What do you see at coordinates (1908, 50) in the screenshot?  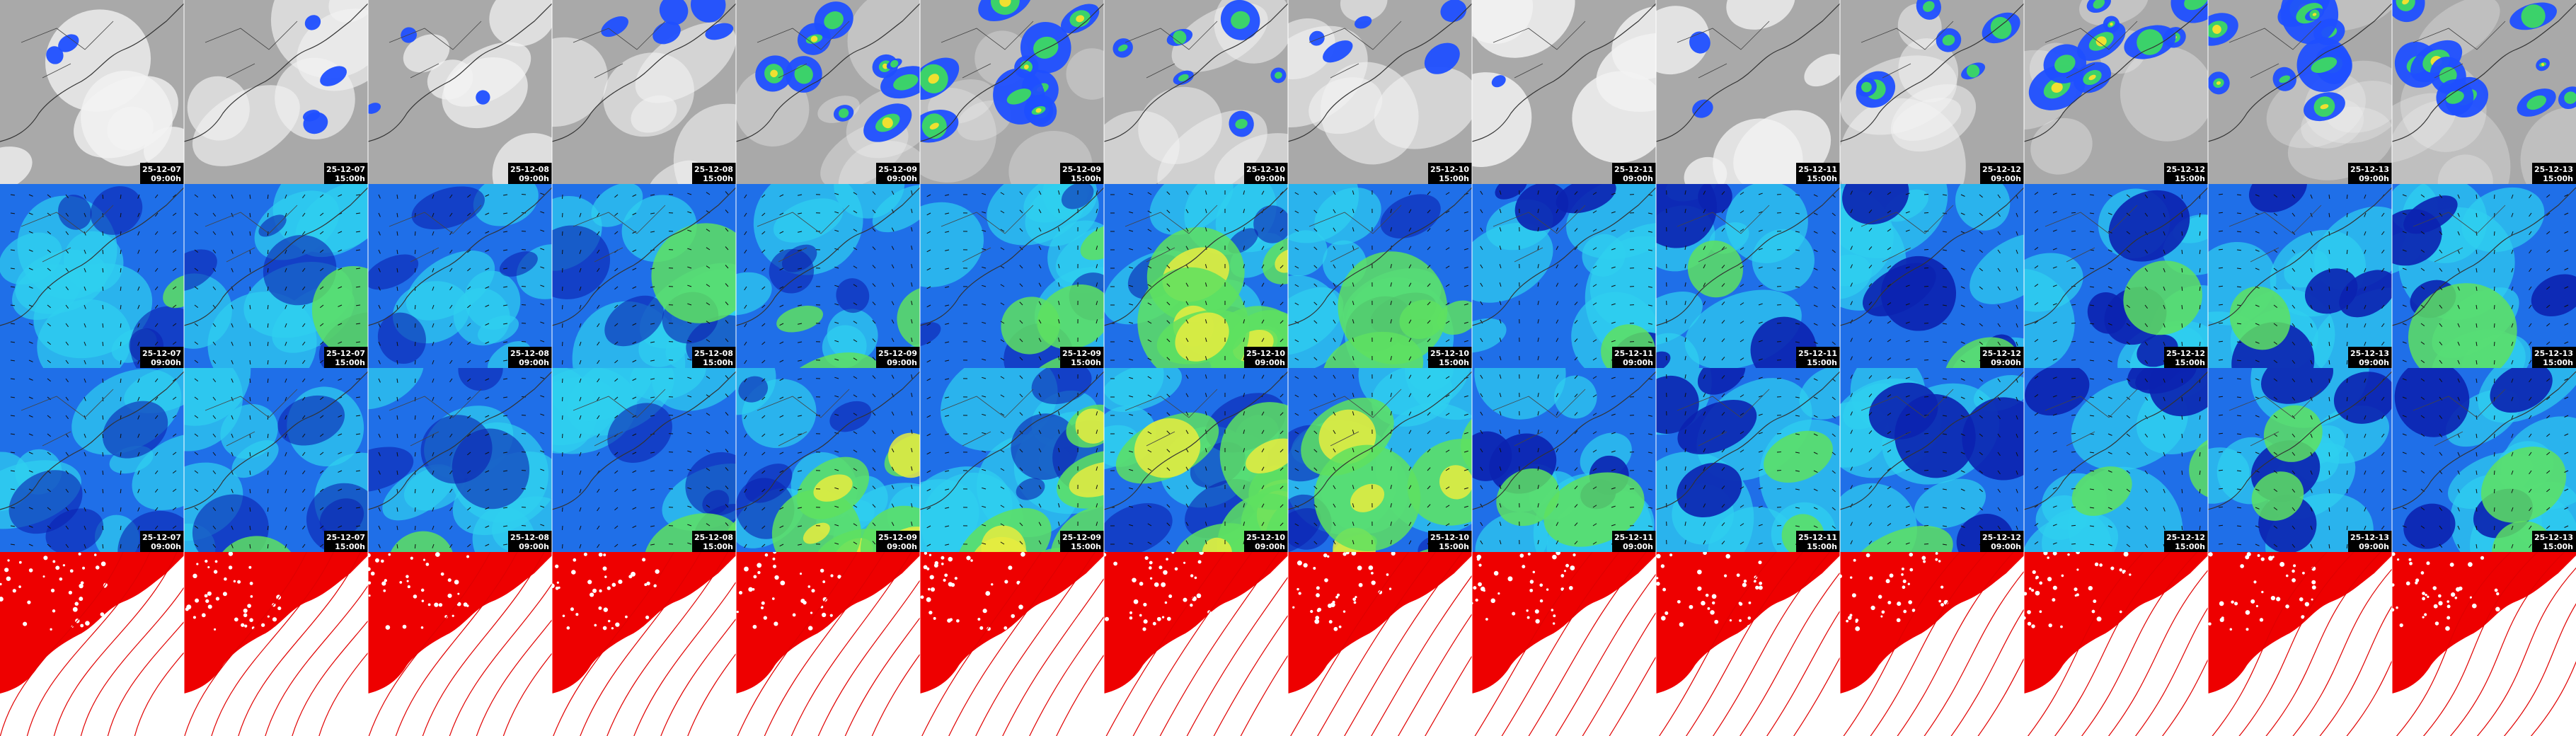 I see `border` at bounding box center [1908, 50].